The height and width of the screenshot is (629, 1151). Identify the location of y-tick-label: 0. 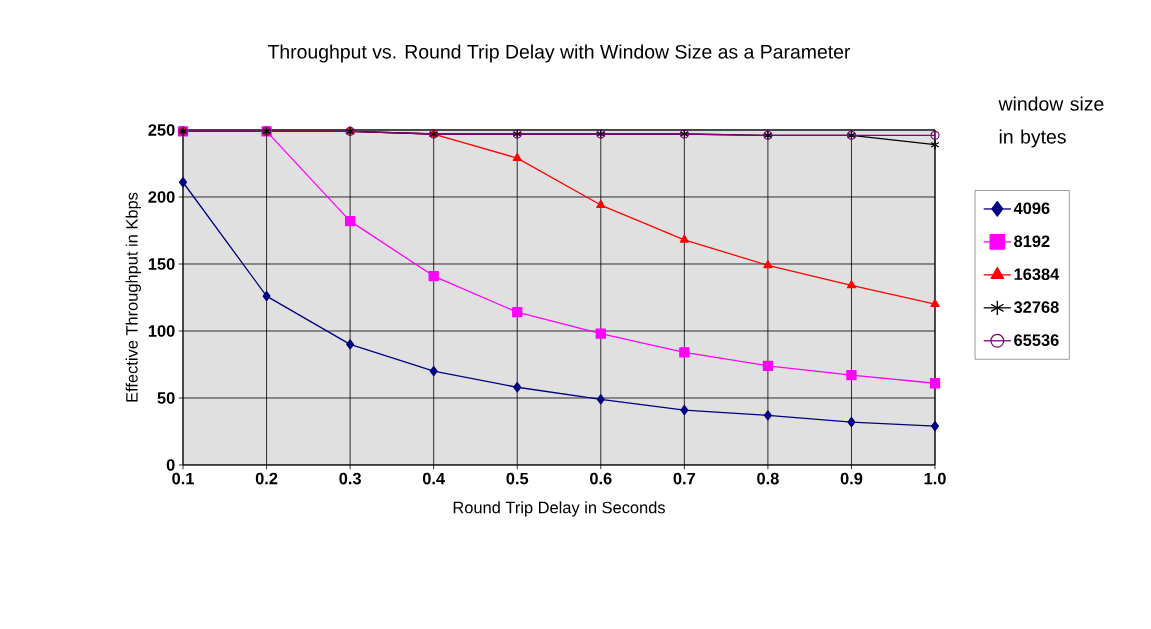
(170, 465).